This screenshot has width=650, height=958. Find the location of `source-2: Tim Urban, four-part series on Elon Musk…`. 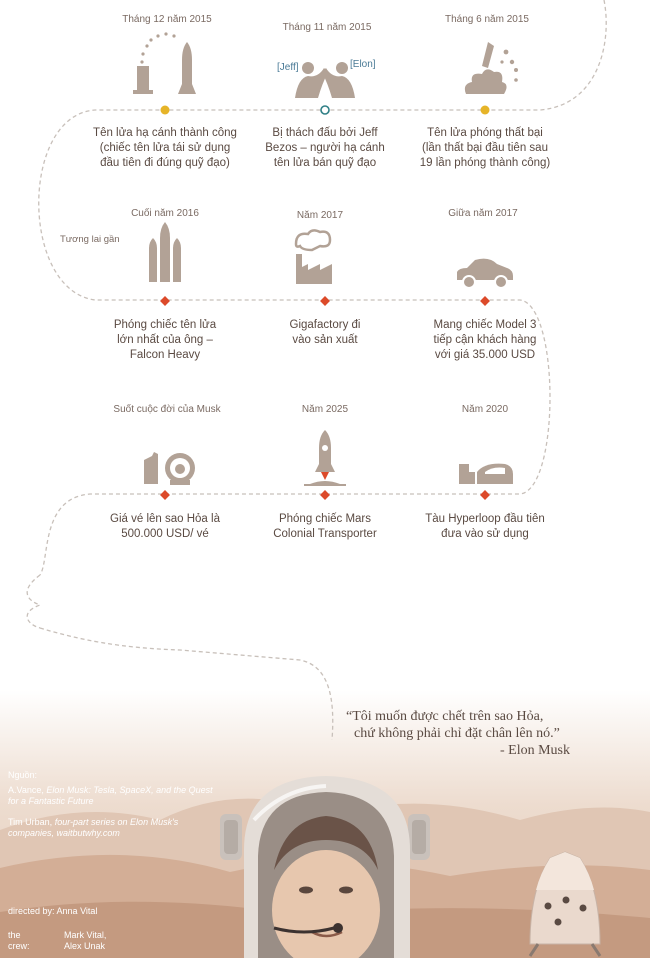

source-2: Tim Urban, four-part series on Elon Musk… is located at coordinates (93, 827).